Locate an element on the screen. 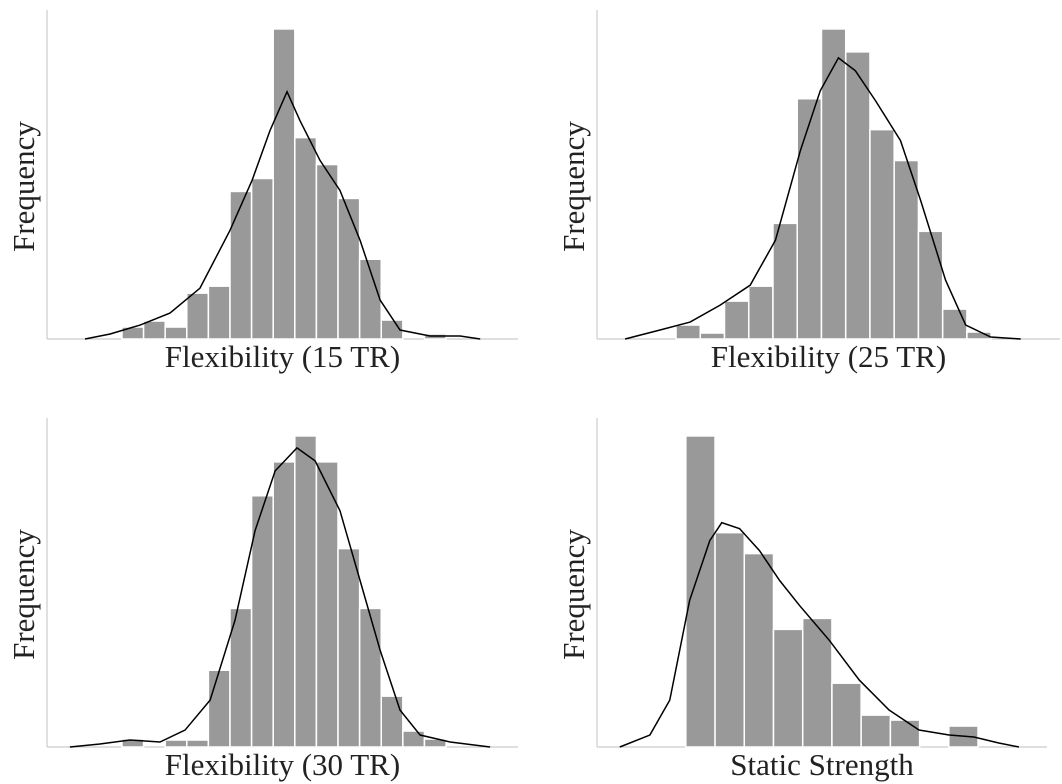 The height and width of the screenshot is (784, 1062). x-axis-label: Static Strength is located at coordinates (822, 764).